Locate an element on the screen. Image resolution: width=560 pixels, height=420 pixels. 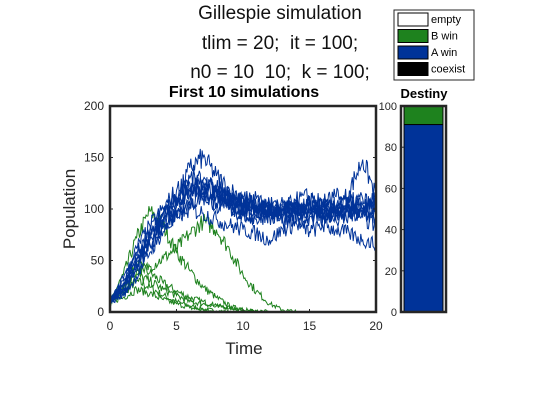
x-tick-label: 0 is located at coordinates (110, 326).